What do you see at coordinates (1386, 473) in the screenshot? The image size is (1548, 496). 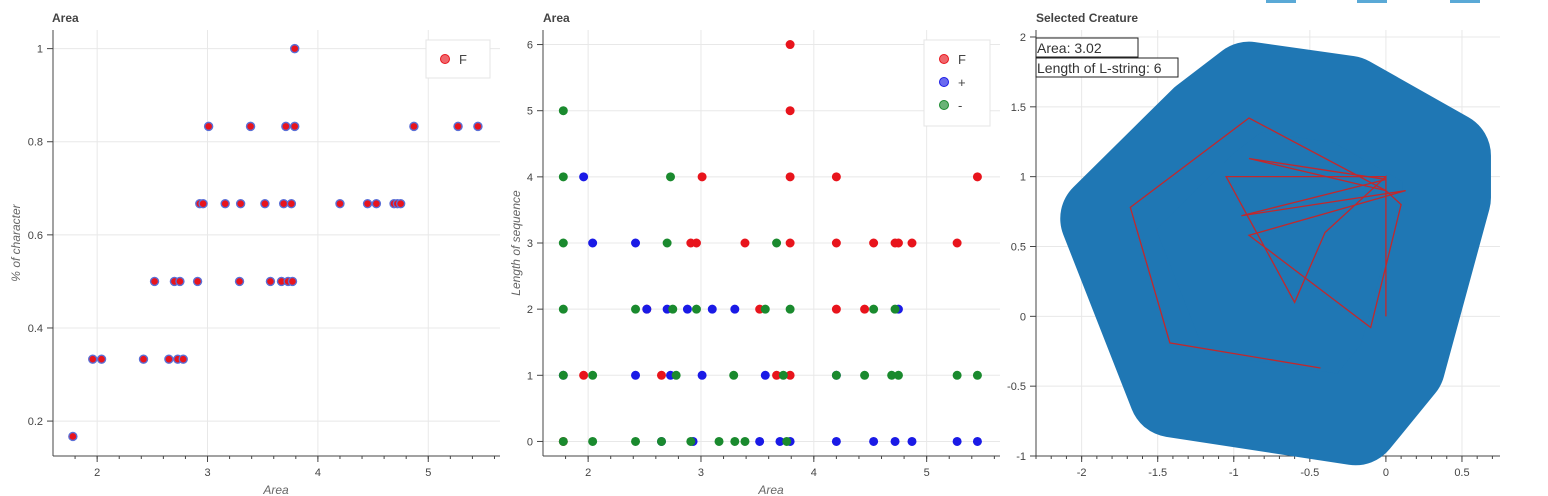 I see `x-tick-label: 0` at bounding box center [1386, 473].